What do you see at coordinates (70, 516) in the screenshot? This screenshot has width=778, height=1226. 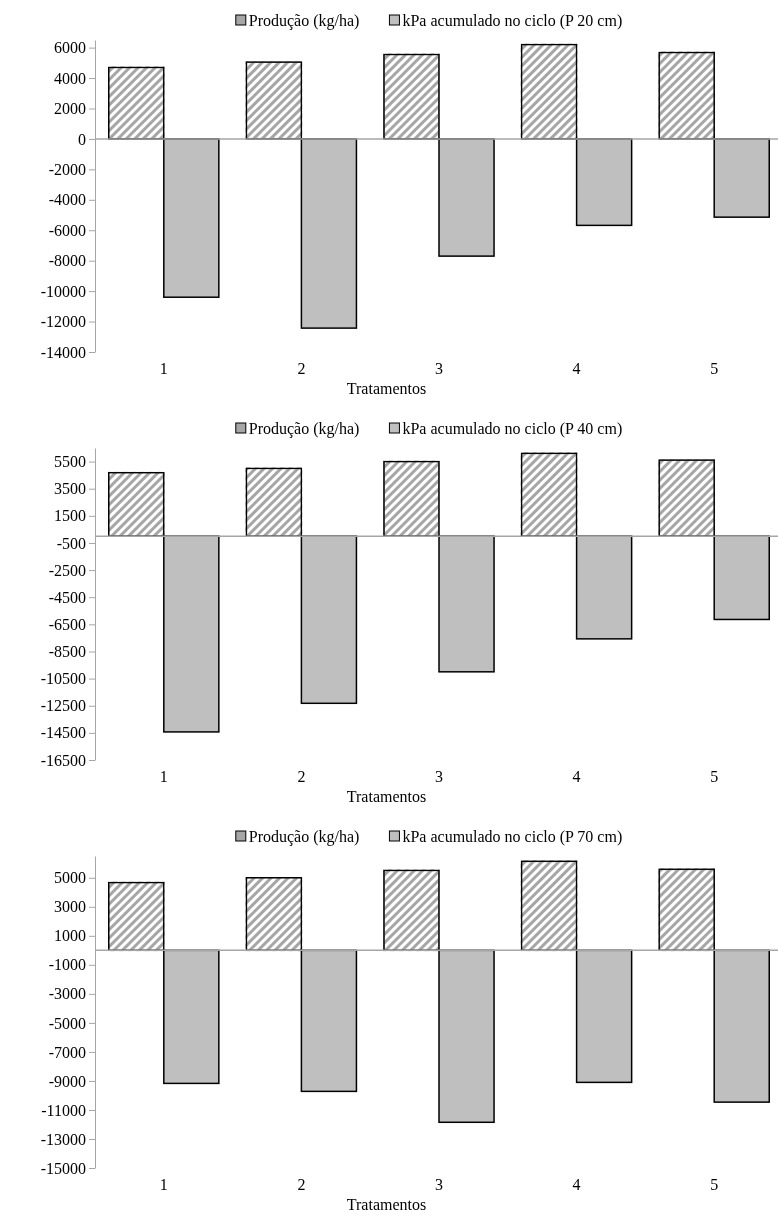 I see `y-tick-label: 1500` at bounding box center [70, 516].